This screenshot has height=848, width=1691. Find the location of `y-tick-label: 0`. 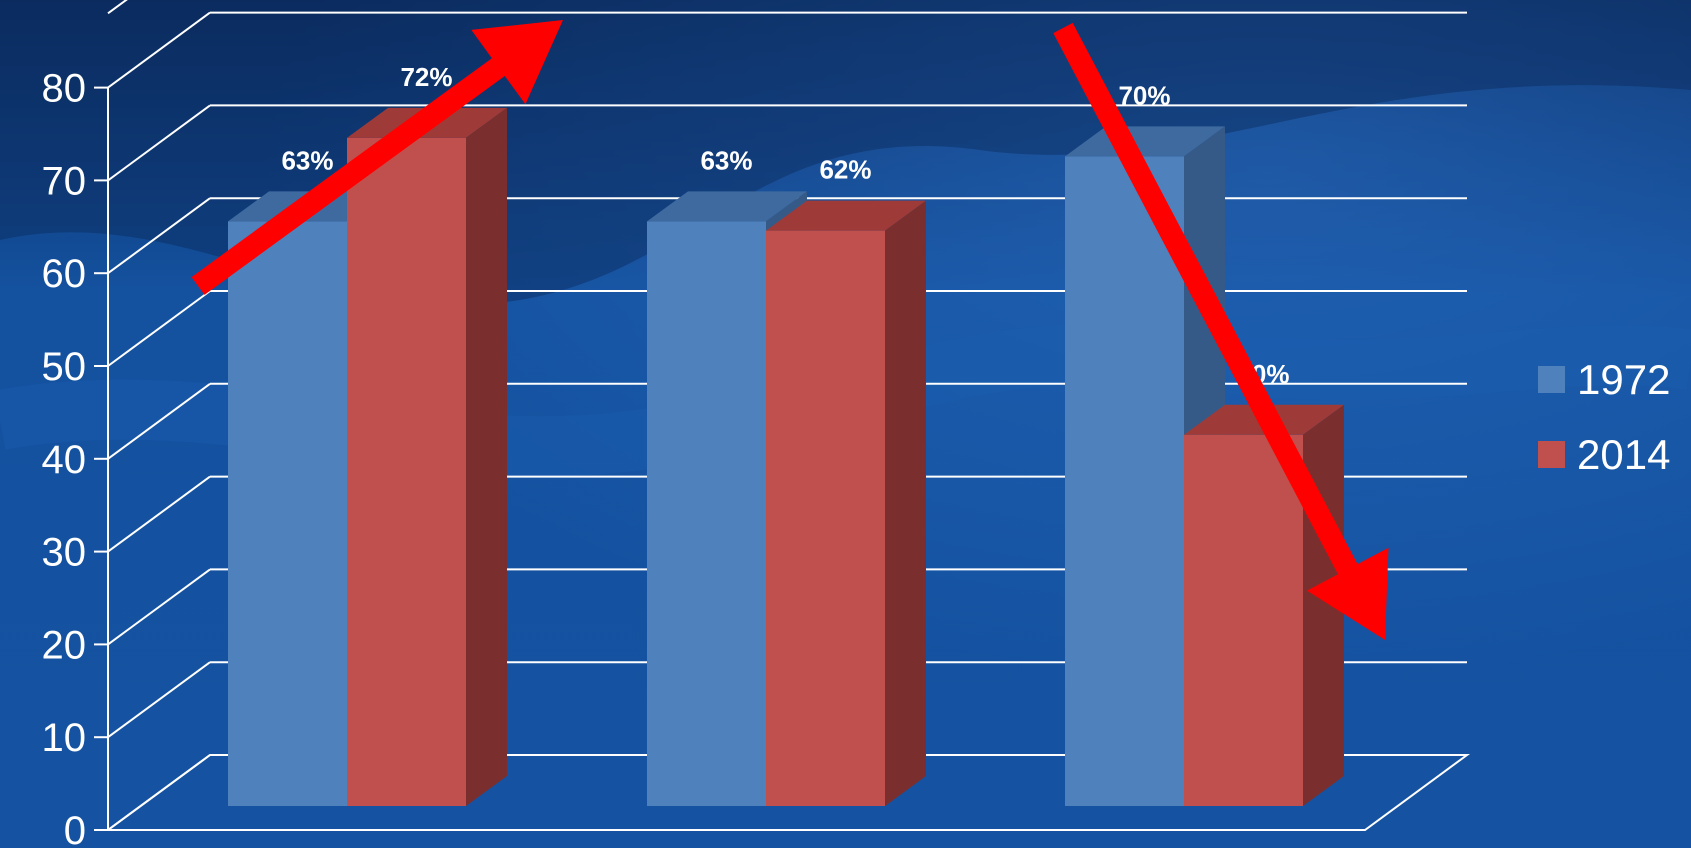

y-tick-label: 0 is located at coordinates (75, 828).